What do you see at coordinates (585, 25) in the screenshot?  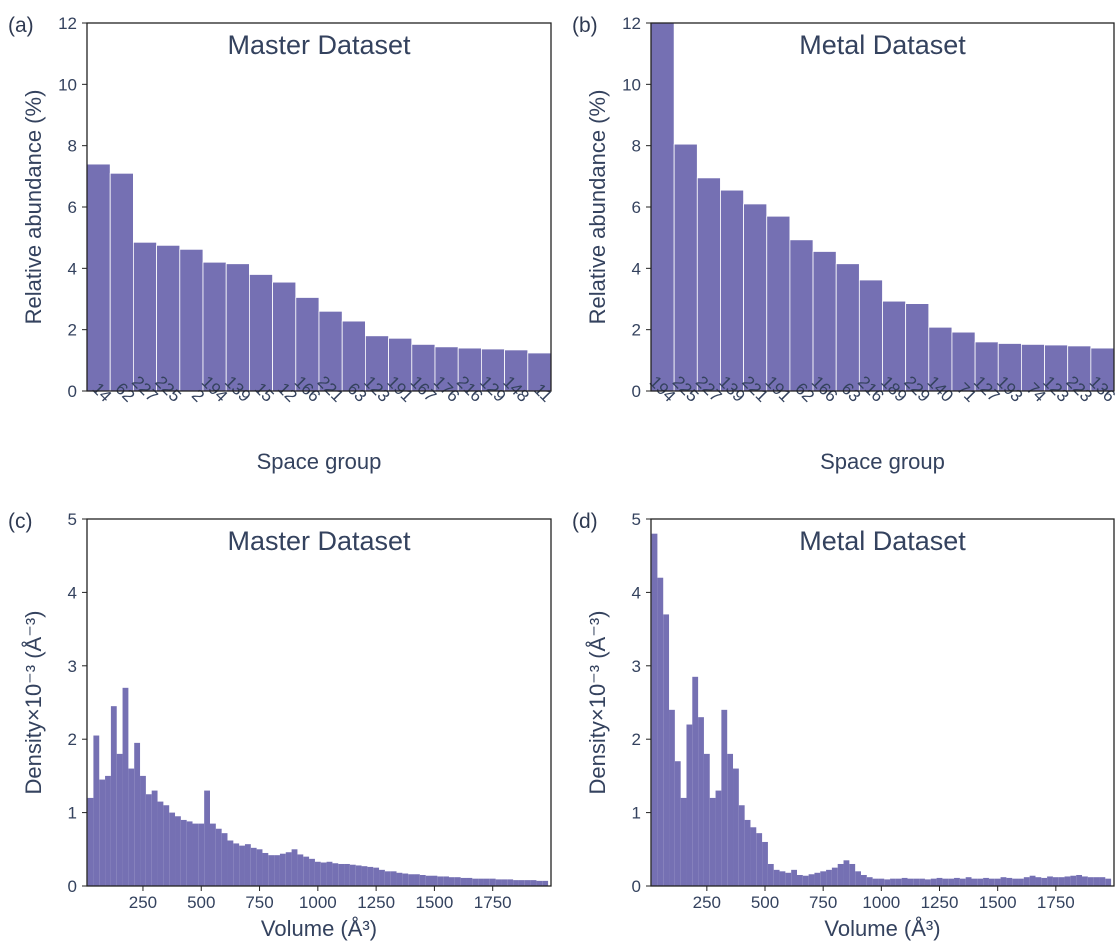 I see `panel-label: (b)` at bounding box center [585, 25].